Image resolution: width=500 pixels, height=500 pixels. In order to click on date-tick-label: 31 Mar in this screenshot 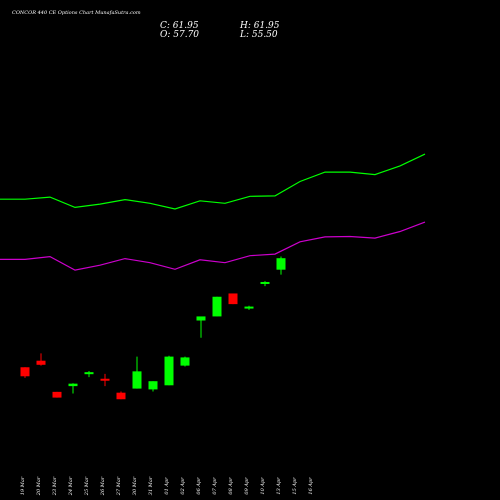, I will do `click(151, 485)`.